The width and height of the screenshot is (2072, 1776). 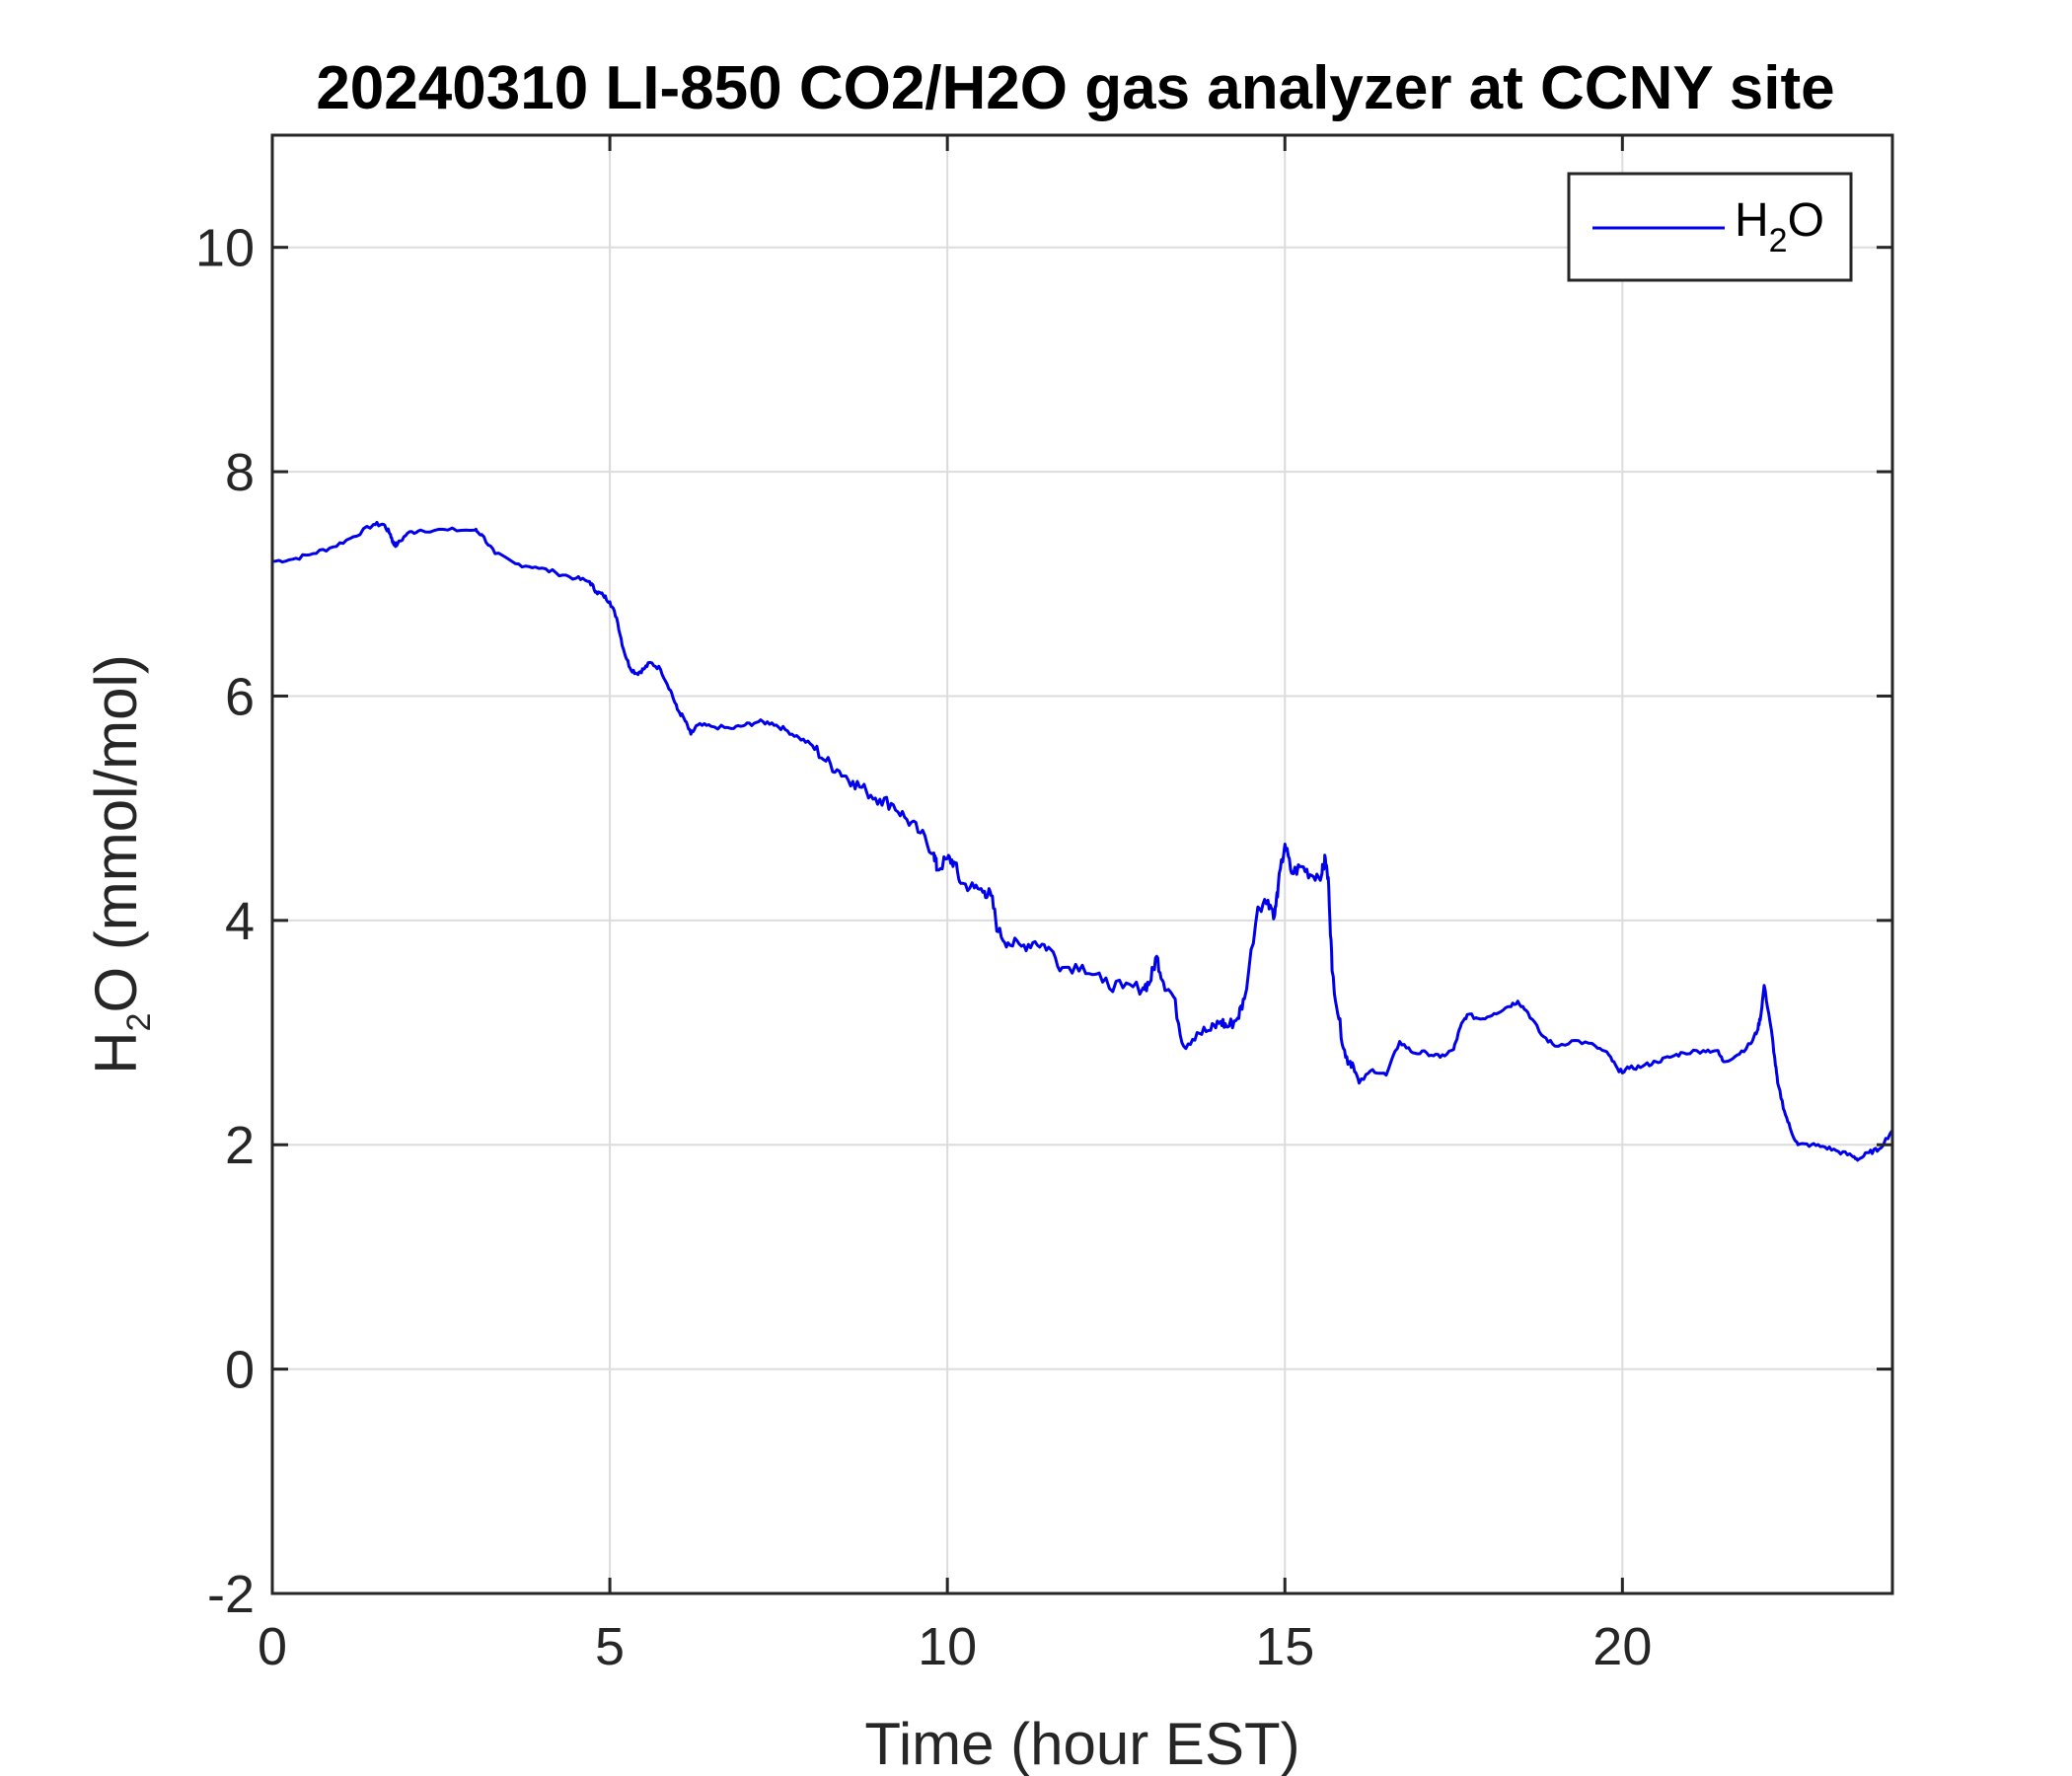 I want to click on x-tick-label: 10, so click(x=948, y=1647).